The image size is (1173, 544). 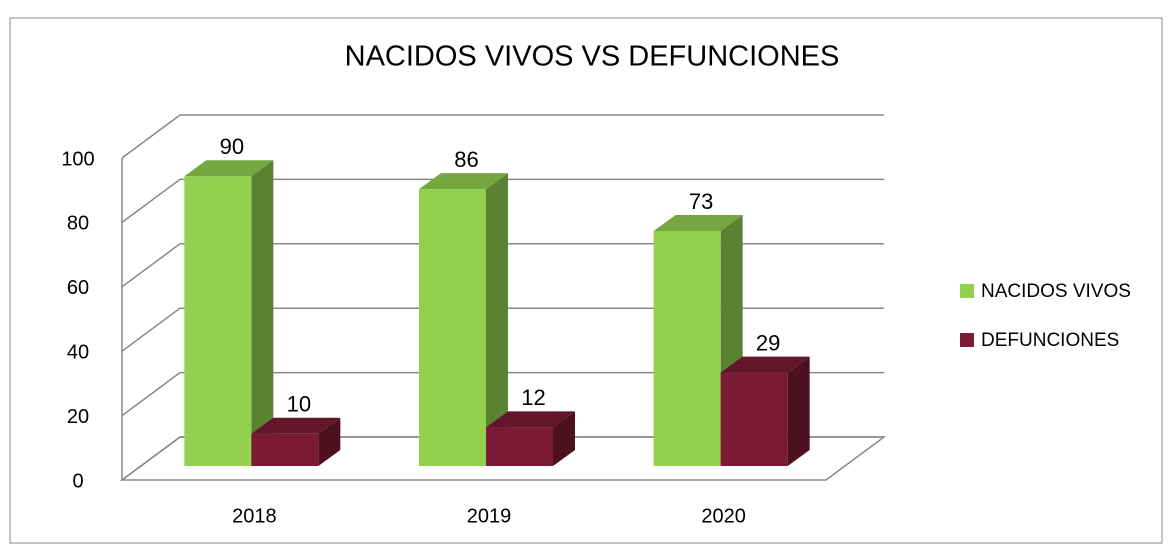 I want to click on data-label: 90, so click(x=232, y=146).